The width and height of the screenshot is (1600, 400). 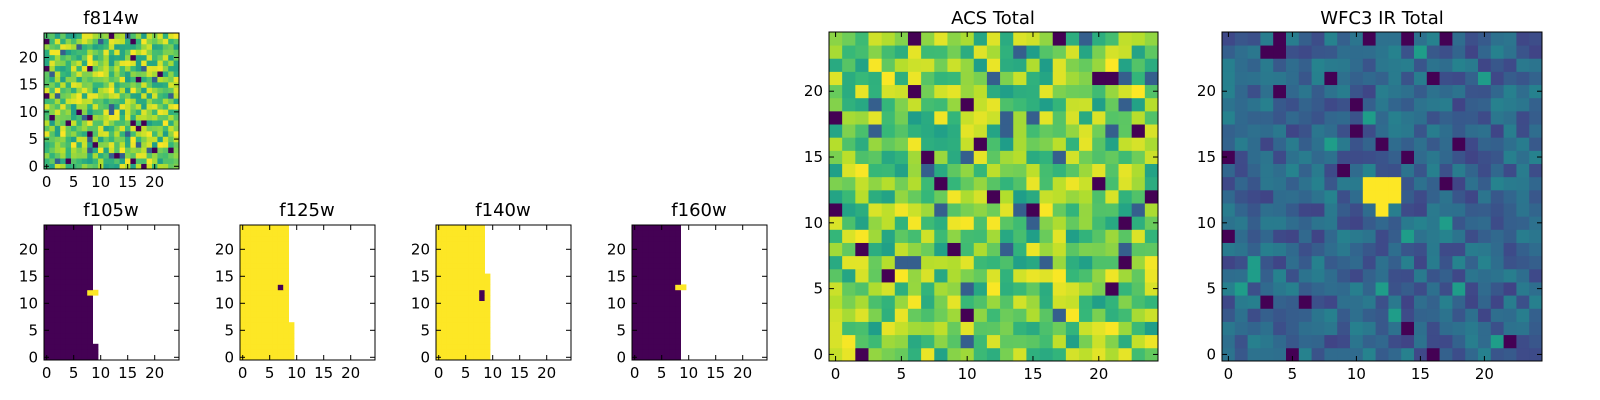 What do you see at coordinates (1206, 91) in the screenshot?
I see `y-tick-label: 20` at bounding box center [1206, 91].